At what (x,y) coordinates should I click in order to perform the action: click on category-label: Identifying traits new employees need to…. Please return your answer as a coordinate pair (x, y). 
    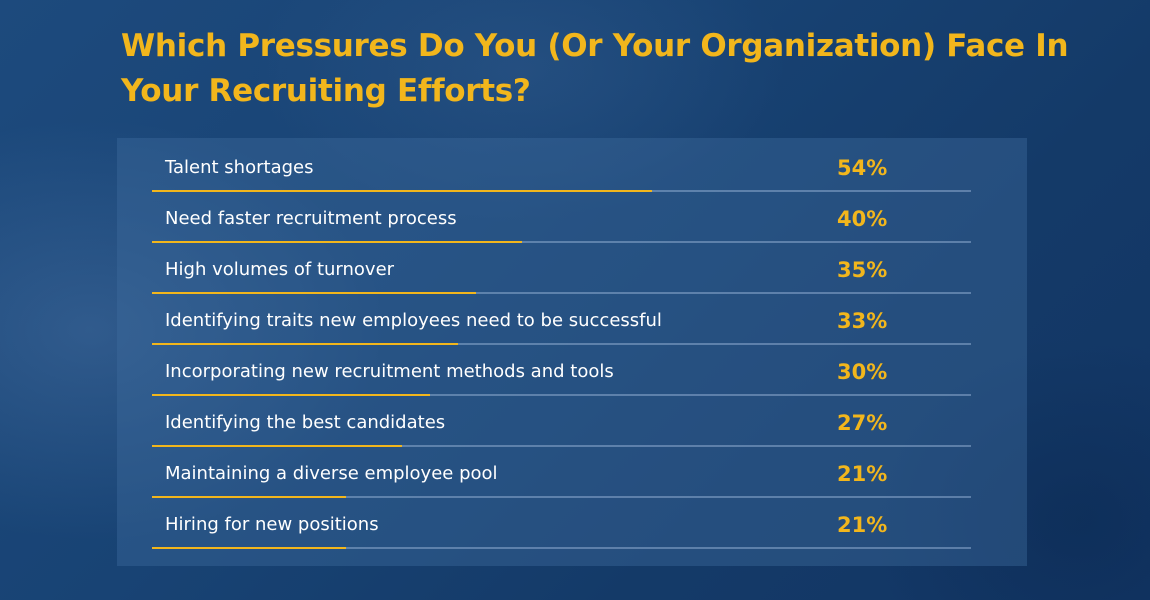
    Looking at the image, I should click on (413, 320).